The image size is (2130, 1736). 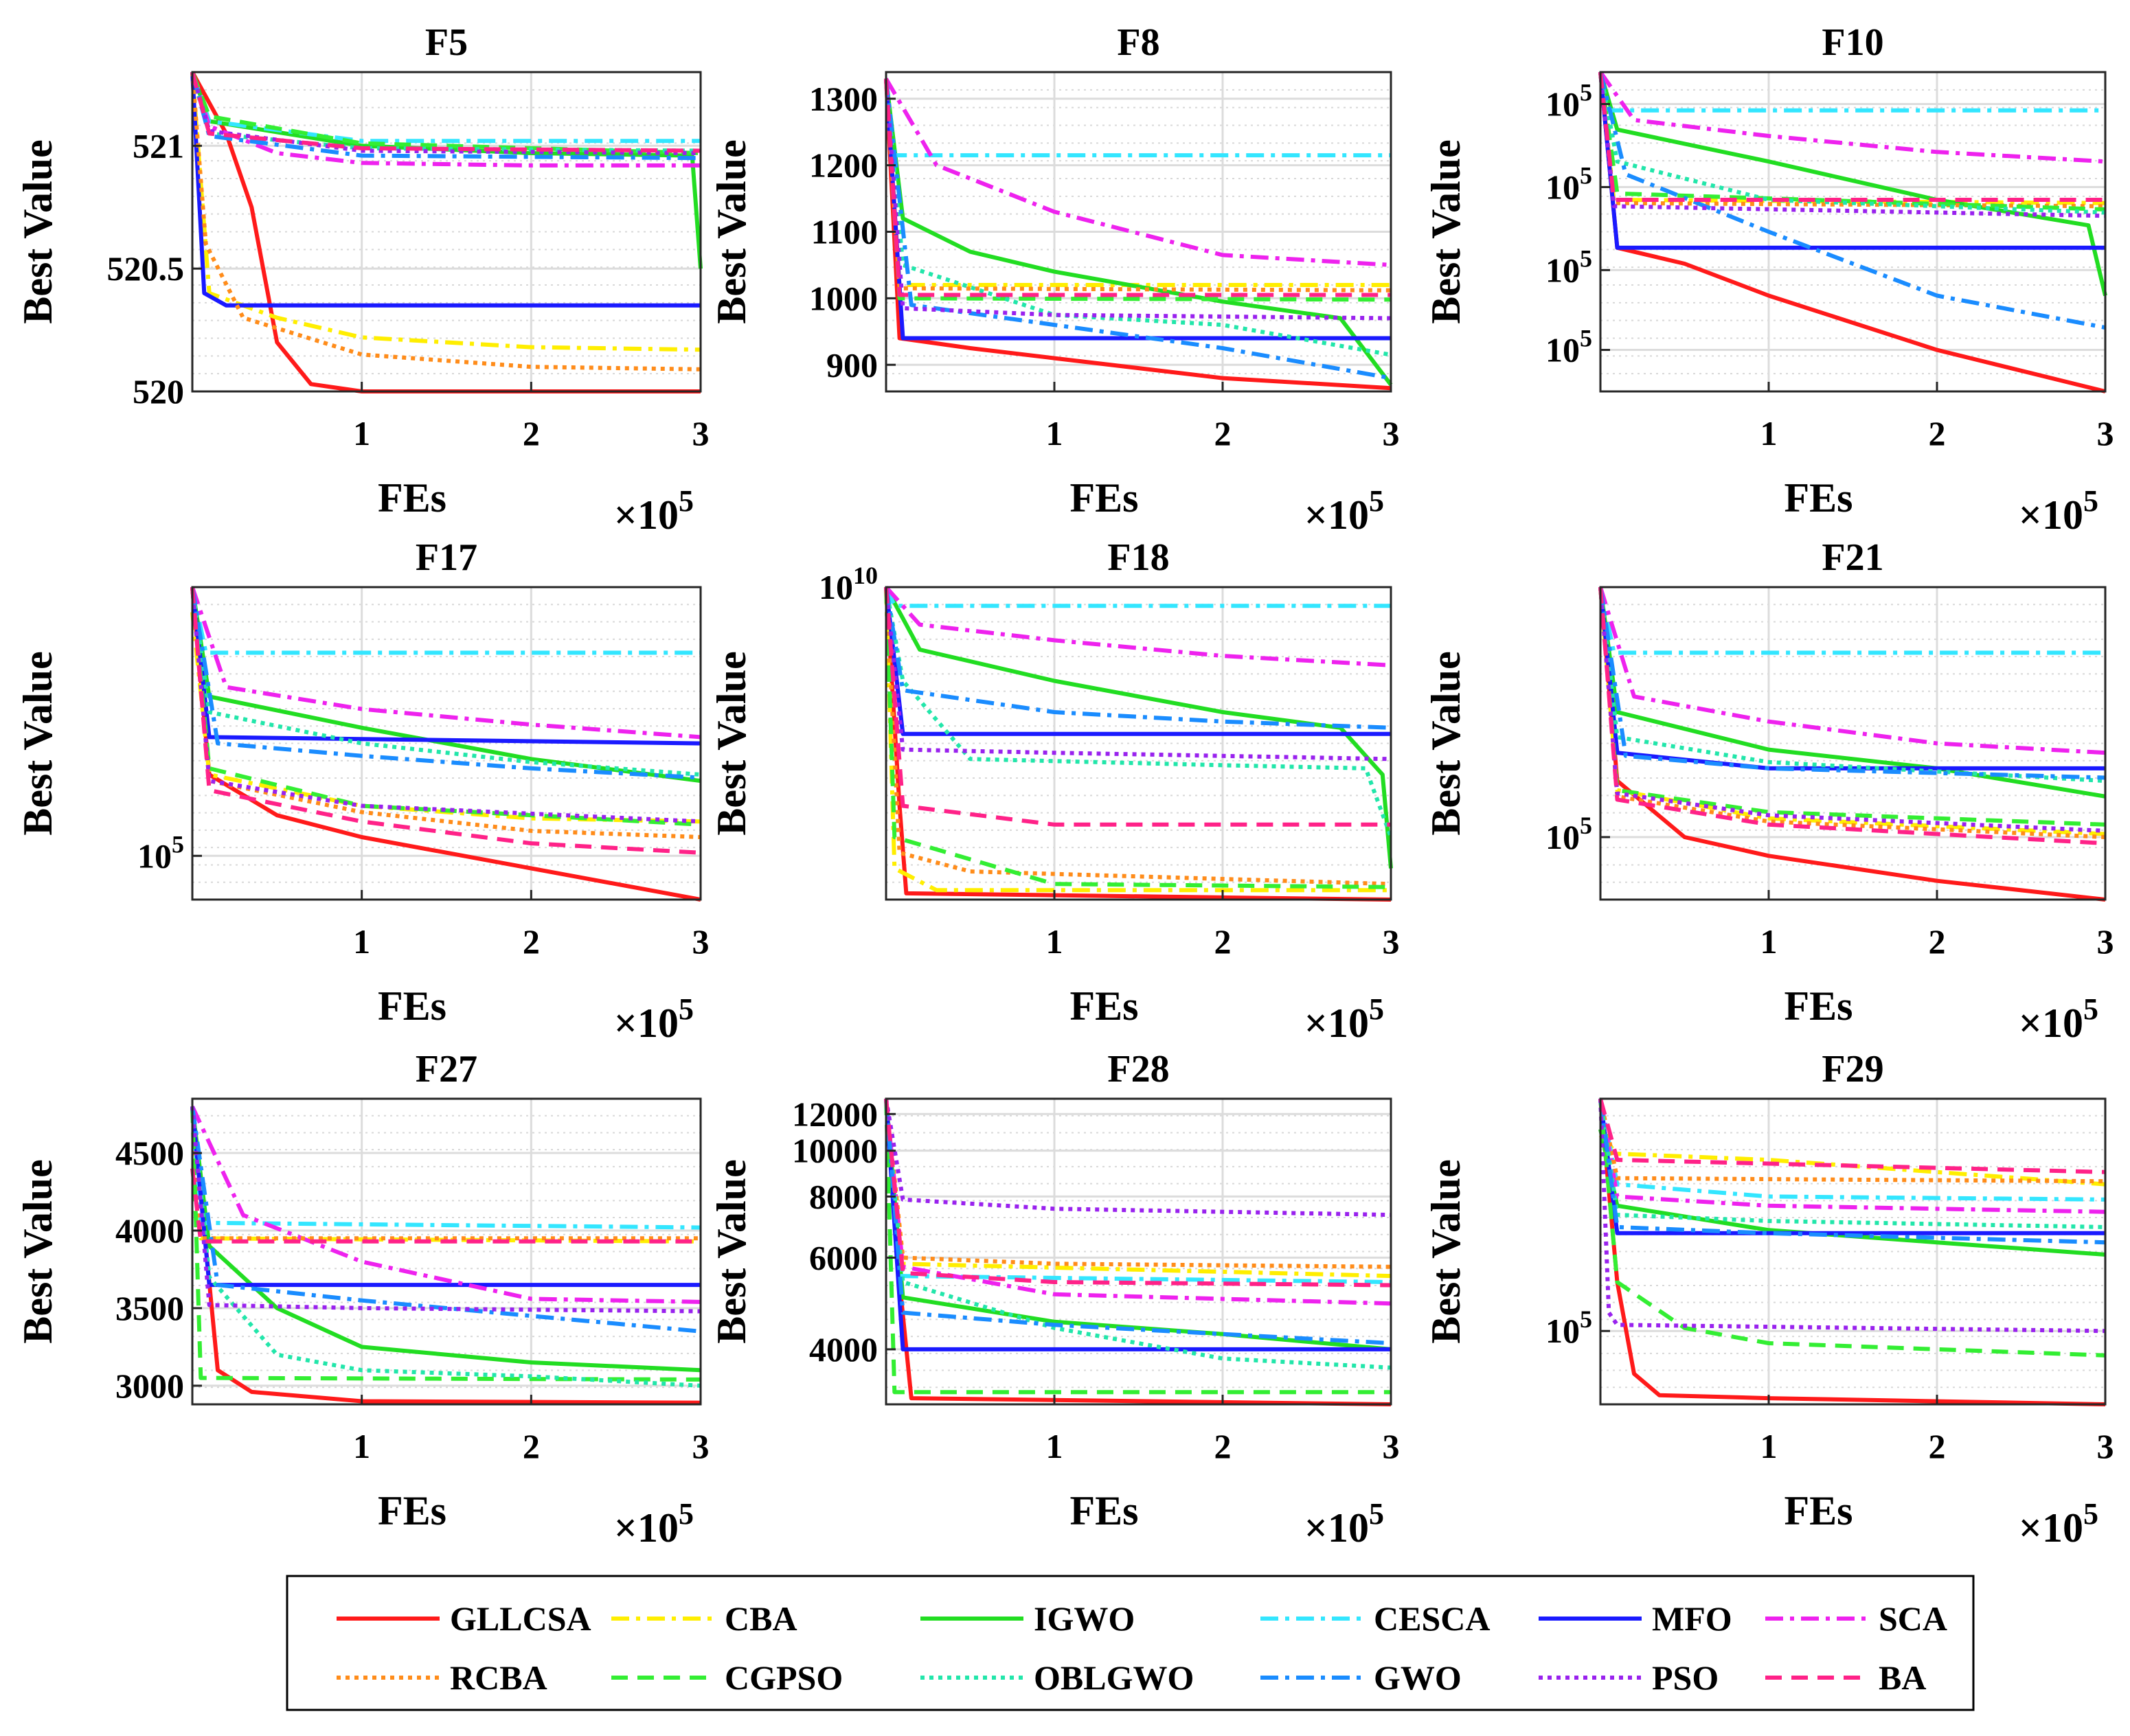 What do you see at coordinates (446, 557) in the screenshot?
I see `panel-title: F17` at bounding box center [446, 557].